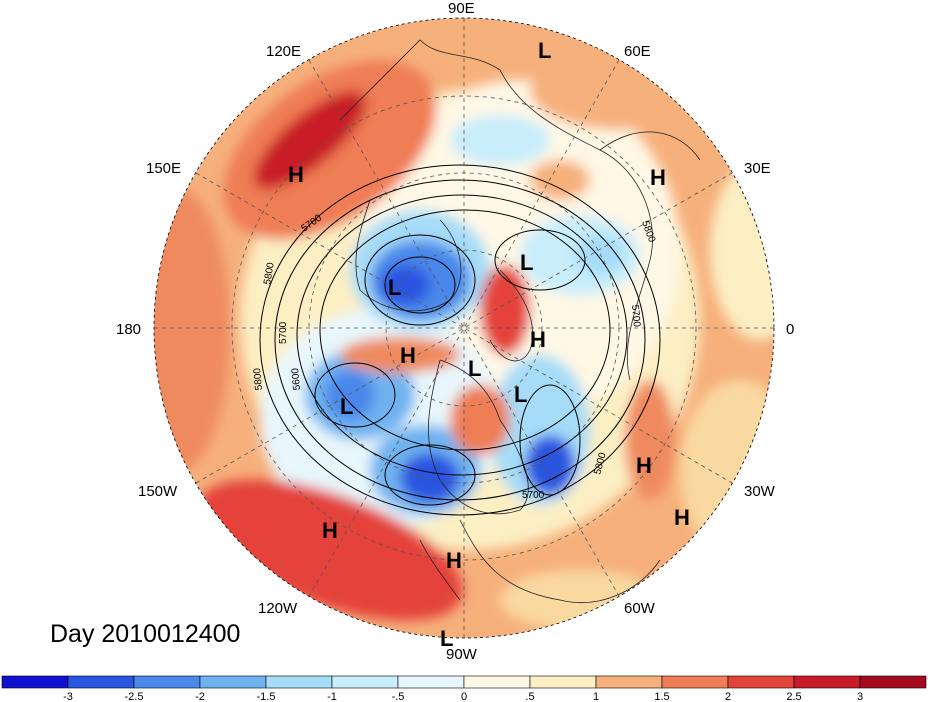 The height and width of the screenshot is (702, 928). What do you see at coordinates (860, 696) in the screenshot?
I see `colorbar-tick-label: 3` at bounding box center [860, 696].